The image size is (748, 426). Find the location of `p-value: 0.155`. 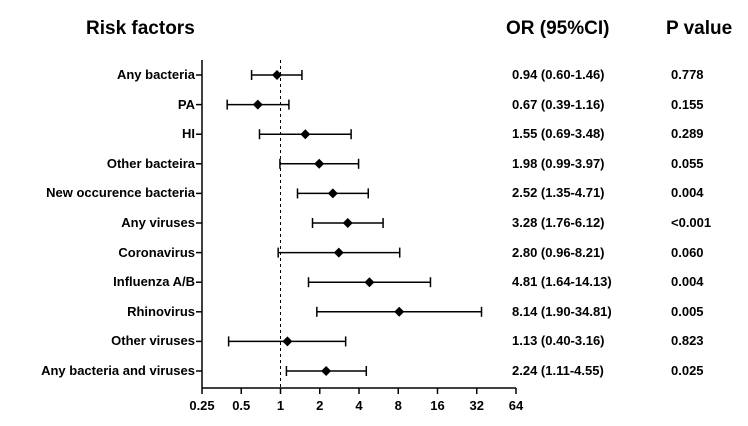

p-value: 0.155 is located at coordinates (687, 104).